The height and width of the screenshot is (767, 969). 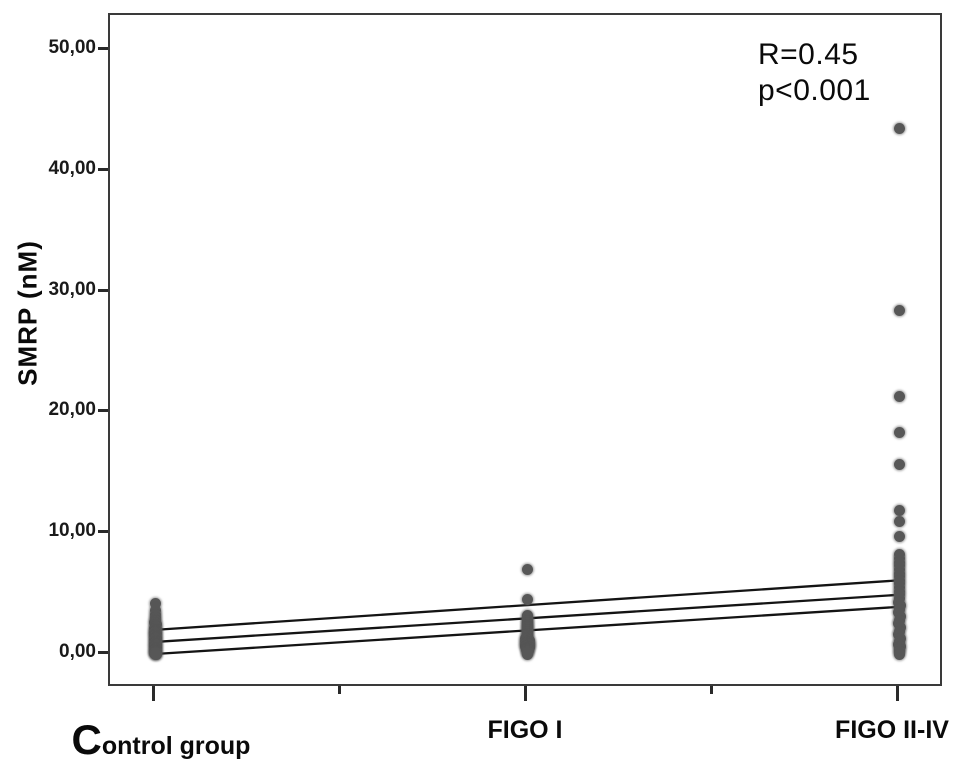 What do you see at coordinates (525, 730) in the screenshot?
I see `x-category-label: FIGO I` at bounding box center [525, 730].